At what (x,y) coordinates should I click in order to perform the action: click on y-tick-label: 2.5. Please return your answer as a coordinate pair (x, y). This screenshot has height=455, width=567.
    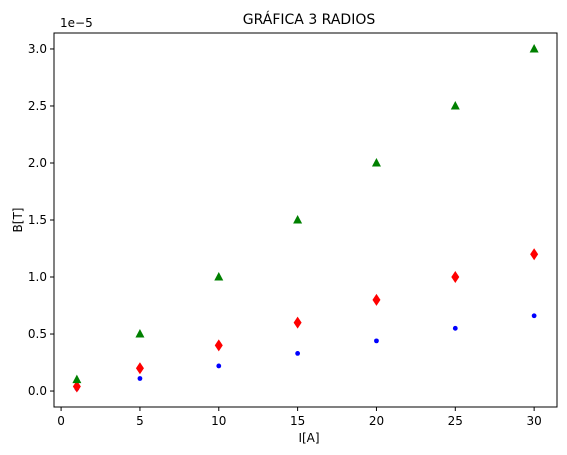
    Looking at the image, I should click on (37, 106).